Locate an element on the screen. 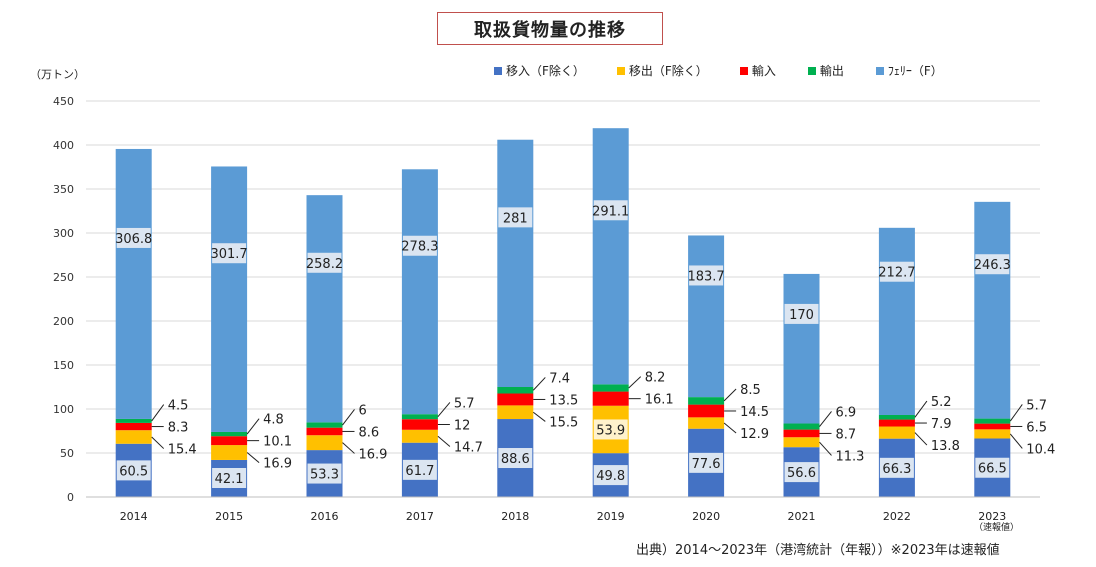 Image resolution: width=1096 pixels, height=567 pixels. legend-label-inbound: 移入（F除く） is located at coordinates (545, 71).